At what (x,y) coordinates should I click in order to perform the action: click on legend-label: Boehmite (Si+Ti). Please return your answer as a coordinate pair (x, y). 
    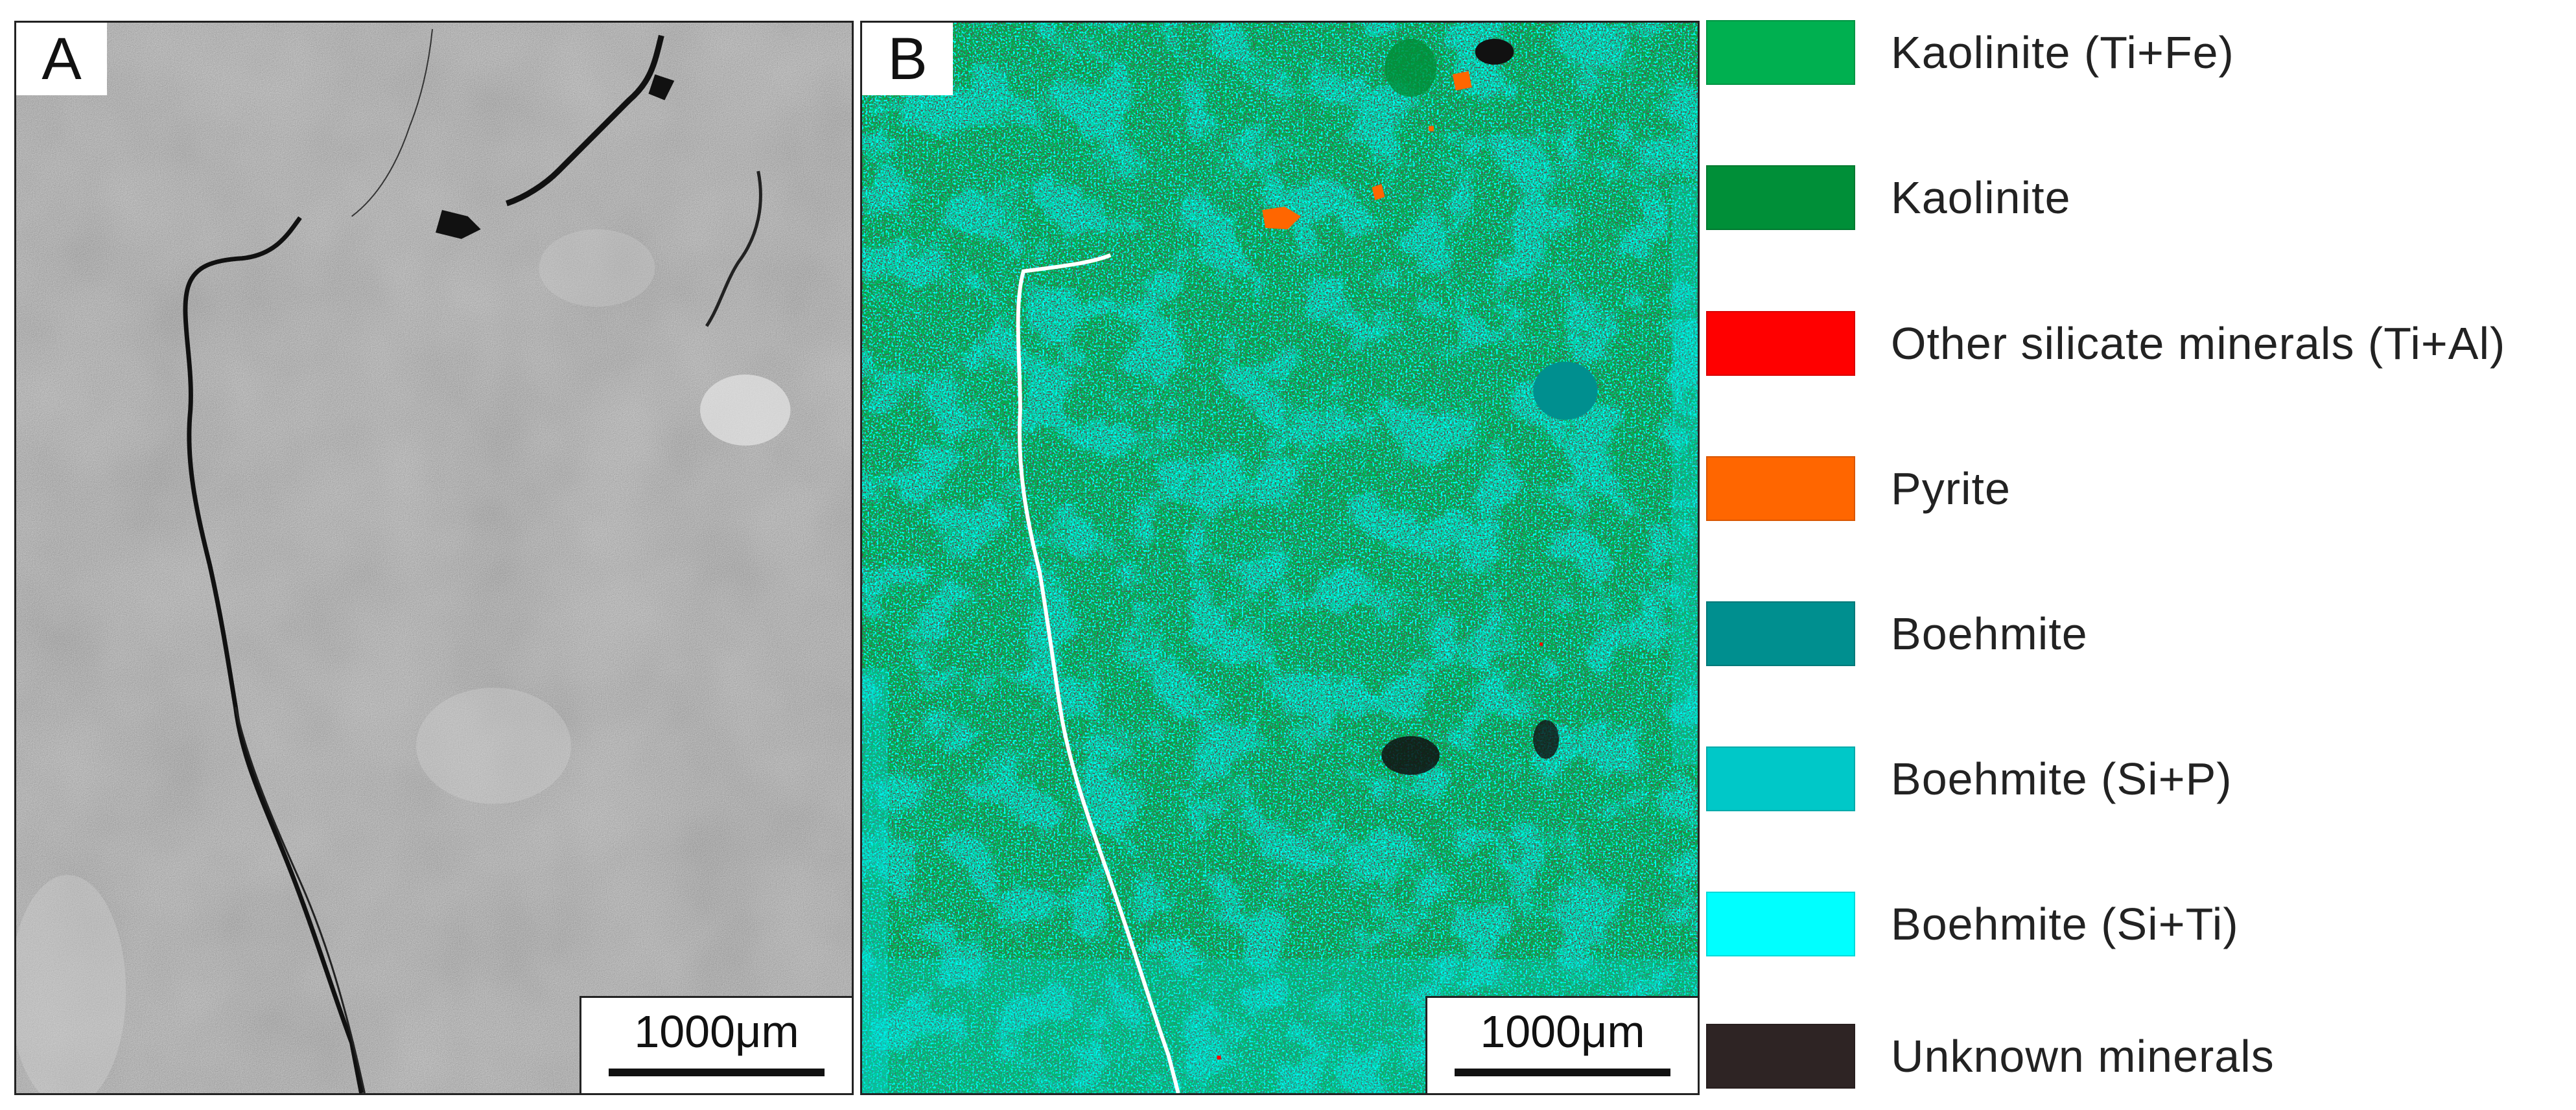
    Looking at the image, I should click on (2065, 924).